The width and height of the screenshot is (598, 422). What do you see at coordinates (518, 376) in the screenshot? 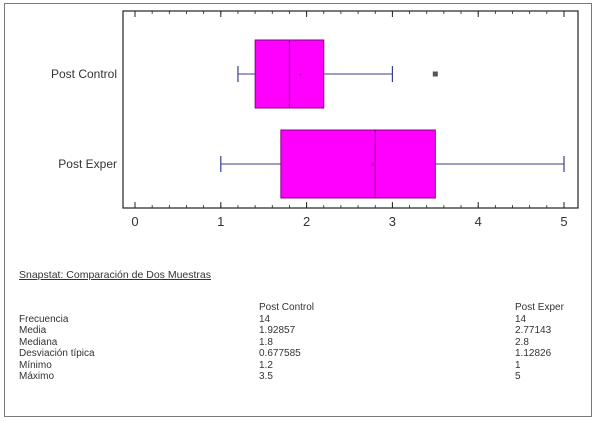
I see `cell-value: 5` at bounding box center [518, 376].